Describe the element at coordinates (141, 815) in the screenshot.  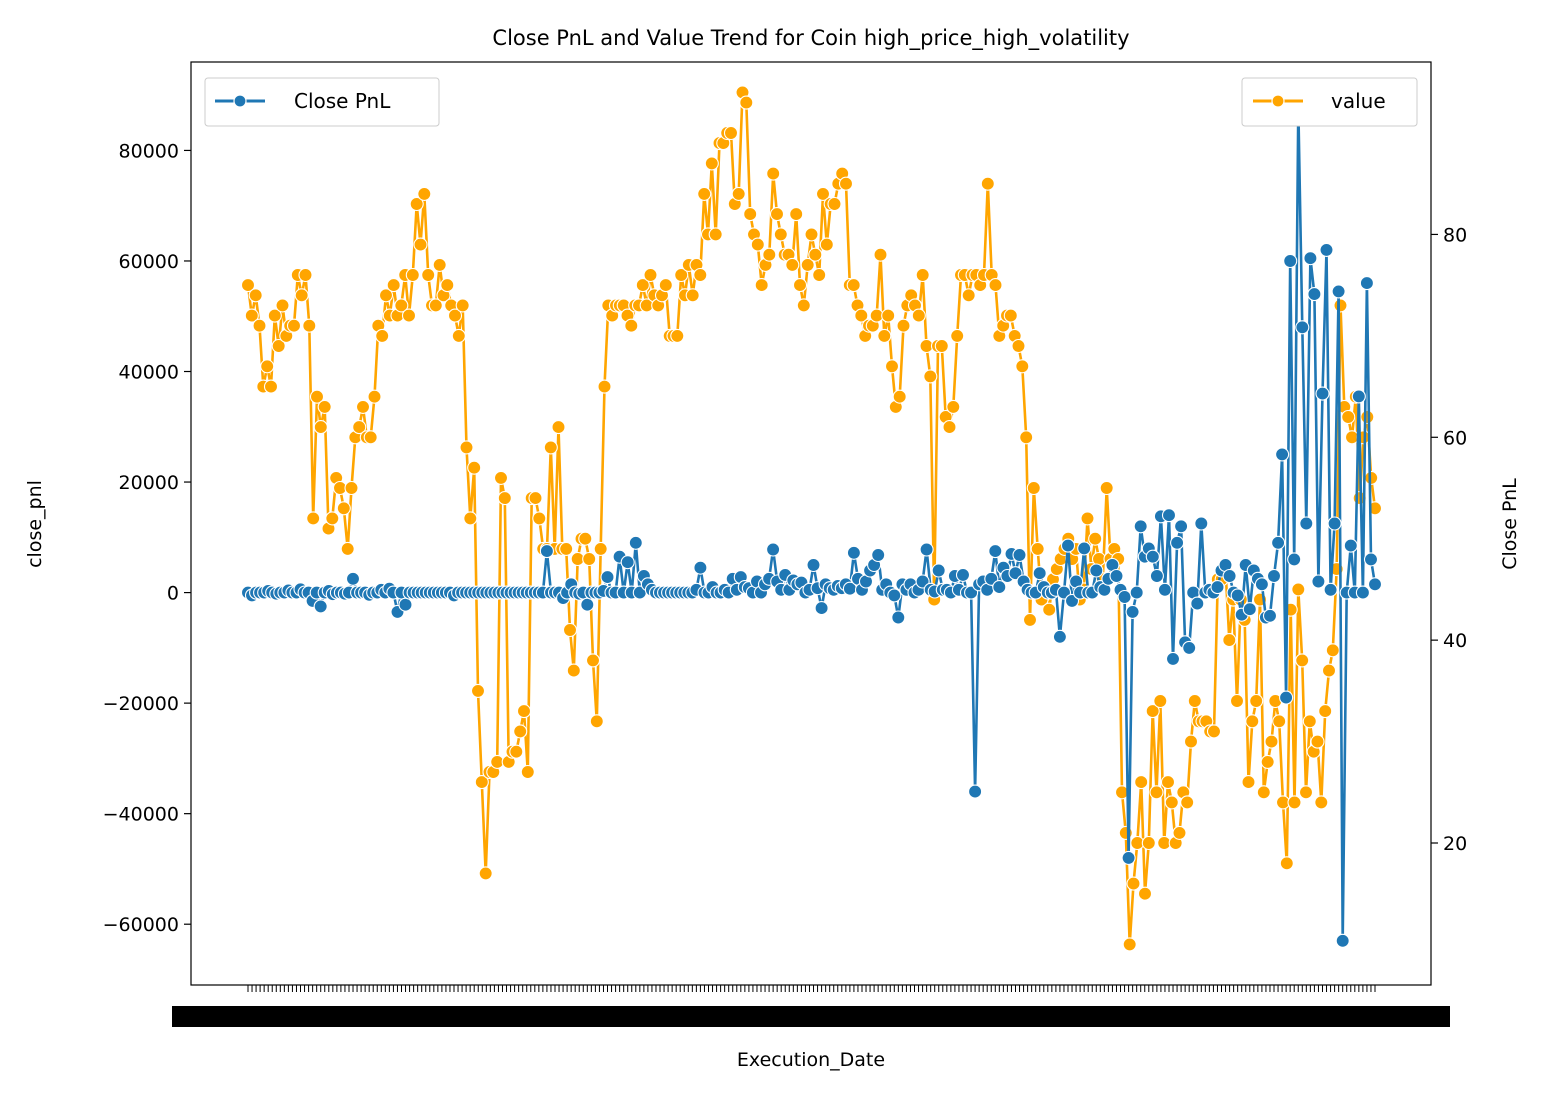
I see `y-left-tick-label: −40000` at that location.